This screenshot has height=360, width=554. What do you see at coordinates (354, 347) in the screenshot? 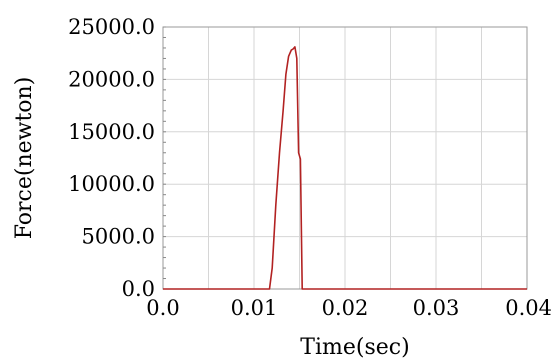
I see `x-axis-title: Time(sec)` at bounding box center [354, 347].